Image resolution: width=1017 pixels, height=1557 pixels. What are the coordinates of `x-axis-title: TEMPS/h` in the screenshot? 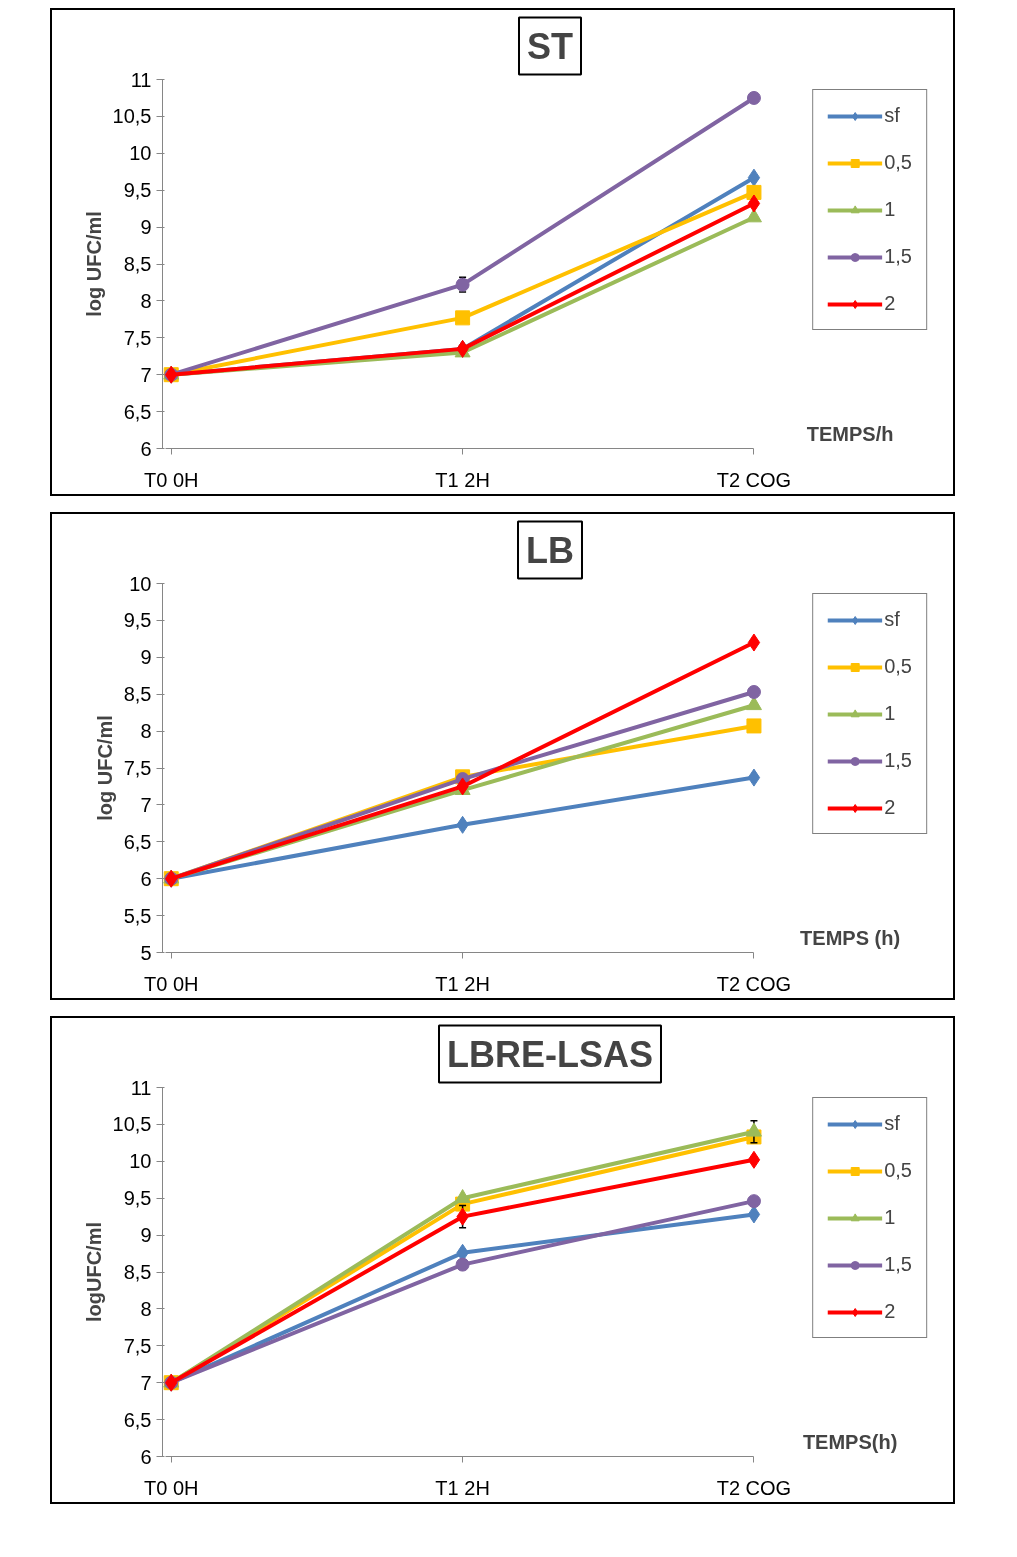 It's located at (850, 433).